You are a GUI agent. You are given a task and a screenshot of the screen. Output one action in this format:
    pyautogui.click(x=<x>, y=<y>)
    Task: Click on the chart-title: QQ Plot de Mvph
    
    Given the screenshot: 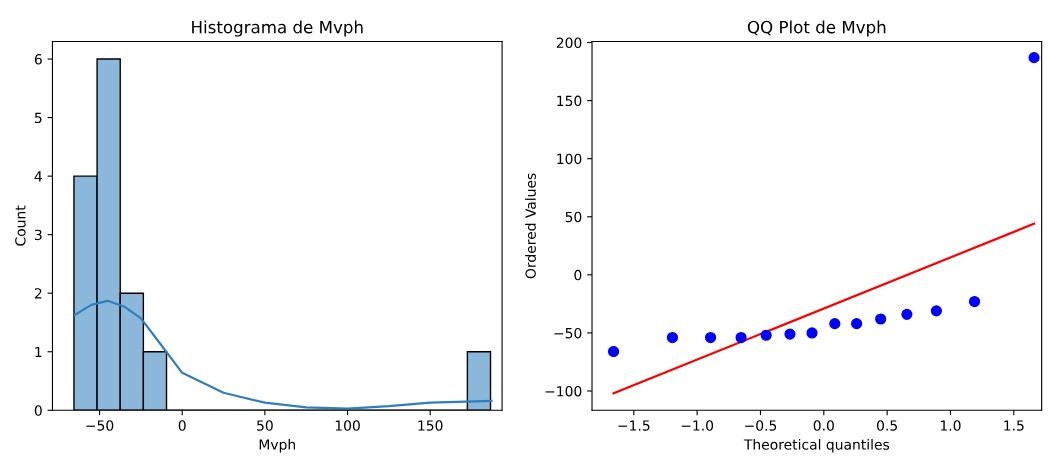 What is the action you would take?
    pyautogui.click(x=816, y=28)
    